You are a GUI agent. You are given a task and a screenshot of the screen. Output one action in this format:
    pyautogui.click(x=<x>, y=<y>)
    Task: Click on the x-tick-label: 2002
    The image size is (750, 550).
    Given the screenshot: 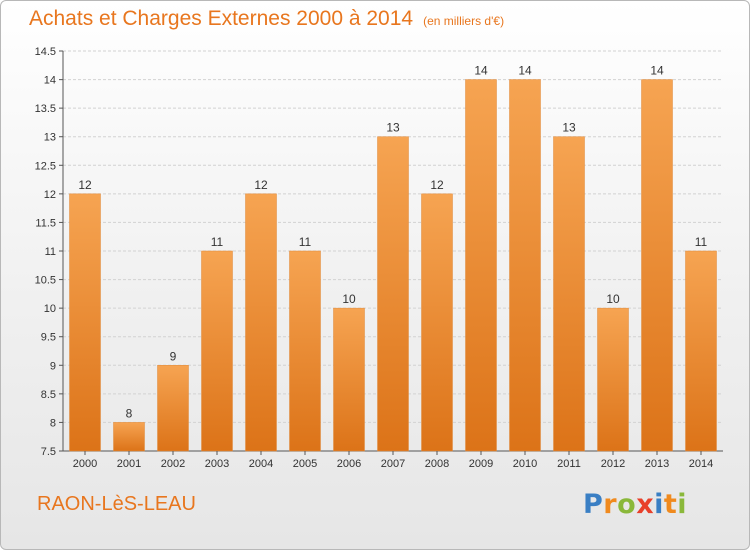 What is the action you would take?
    pyautogui.click(x=173, y=464)
    